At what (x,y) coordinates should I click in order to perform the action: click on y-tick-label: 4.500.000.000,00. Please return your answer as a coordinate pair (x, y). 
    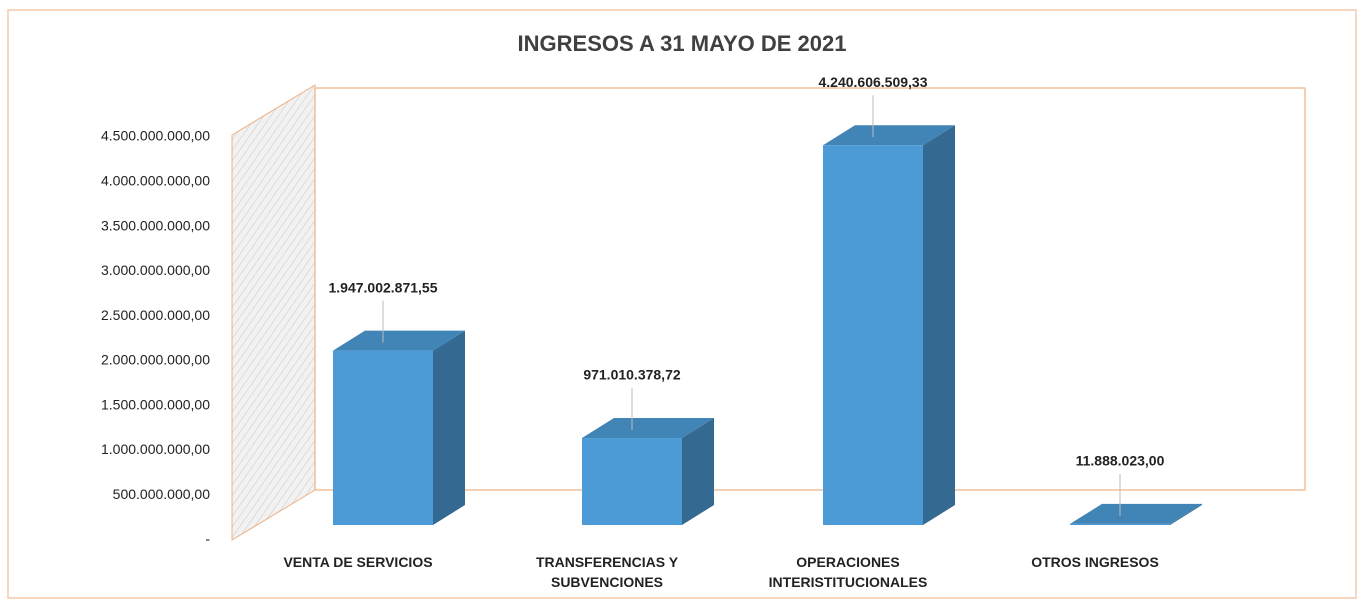
    Looking at the image, I should click on (155, 136).